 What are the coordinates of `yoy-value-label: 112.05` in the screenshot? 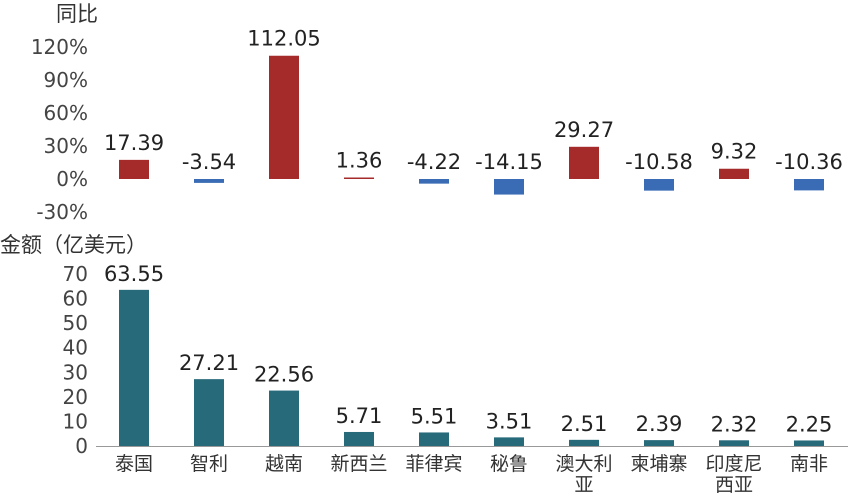 It's located at (283, 39).